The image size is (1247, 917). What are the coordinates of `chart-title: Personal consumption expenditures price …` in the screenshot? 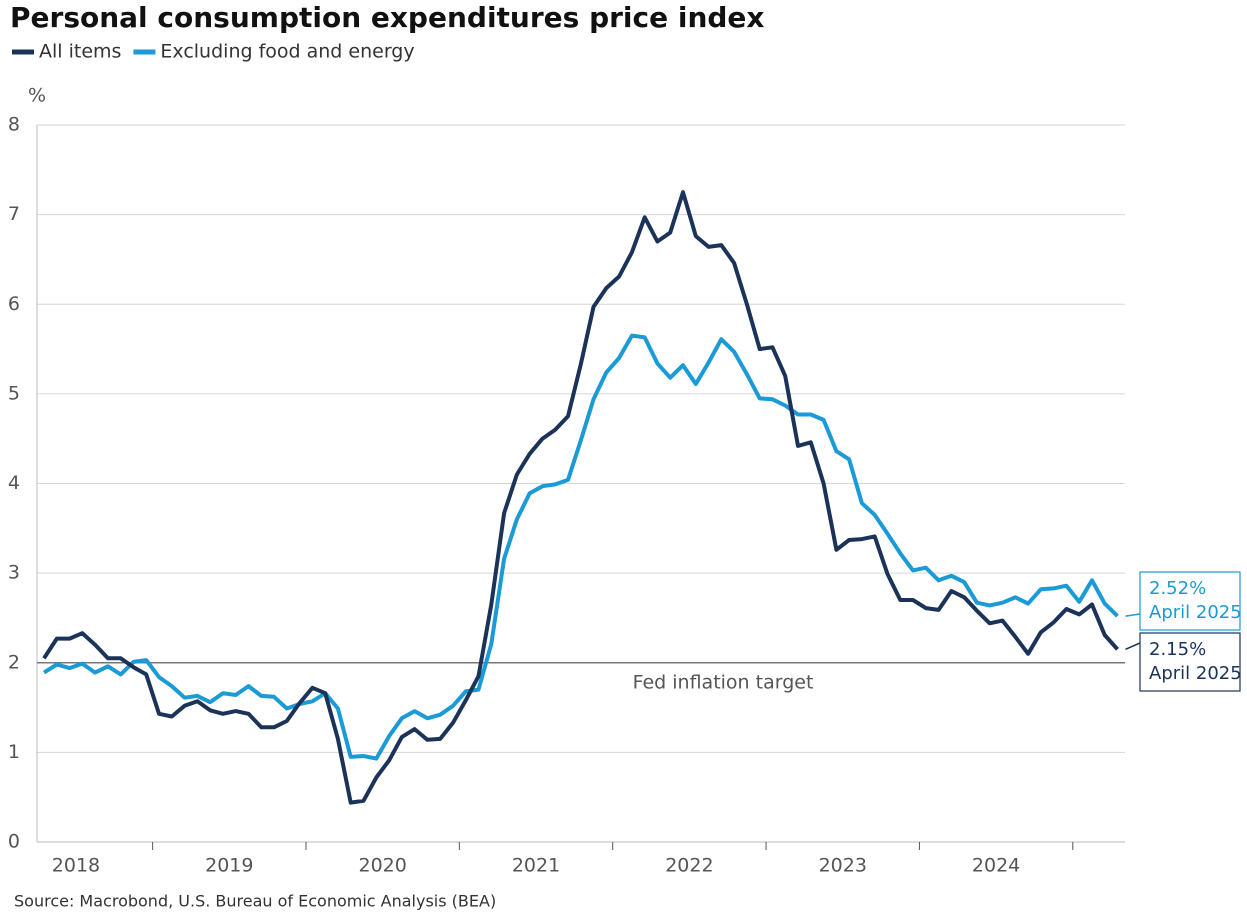 It's located at (387, 17).